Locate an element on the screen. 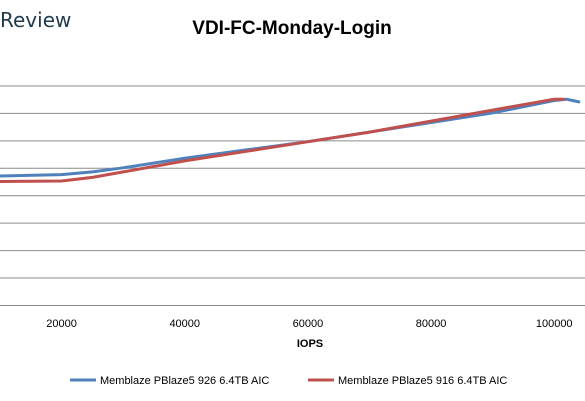 This screenshot has width=585, height=401. x-axis-label: IOPS is located at coordinates (310, 344).